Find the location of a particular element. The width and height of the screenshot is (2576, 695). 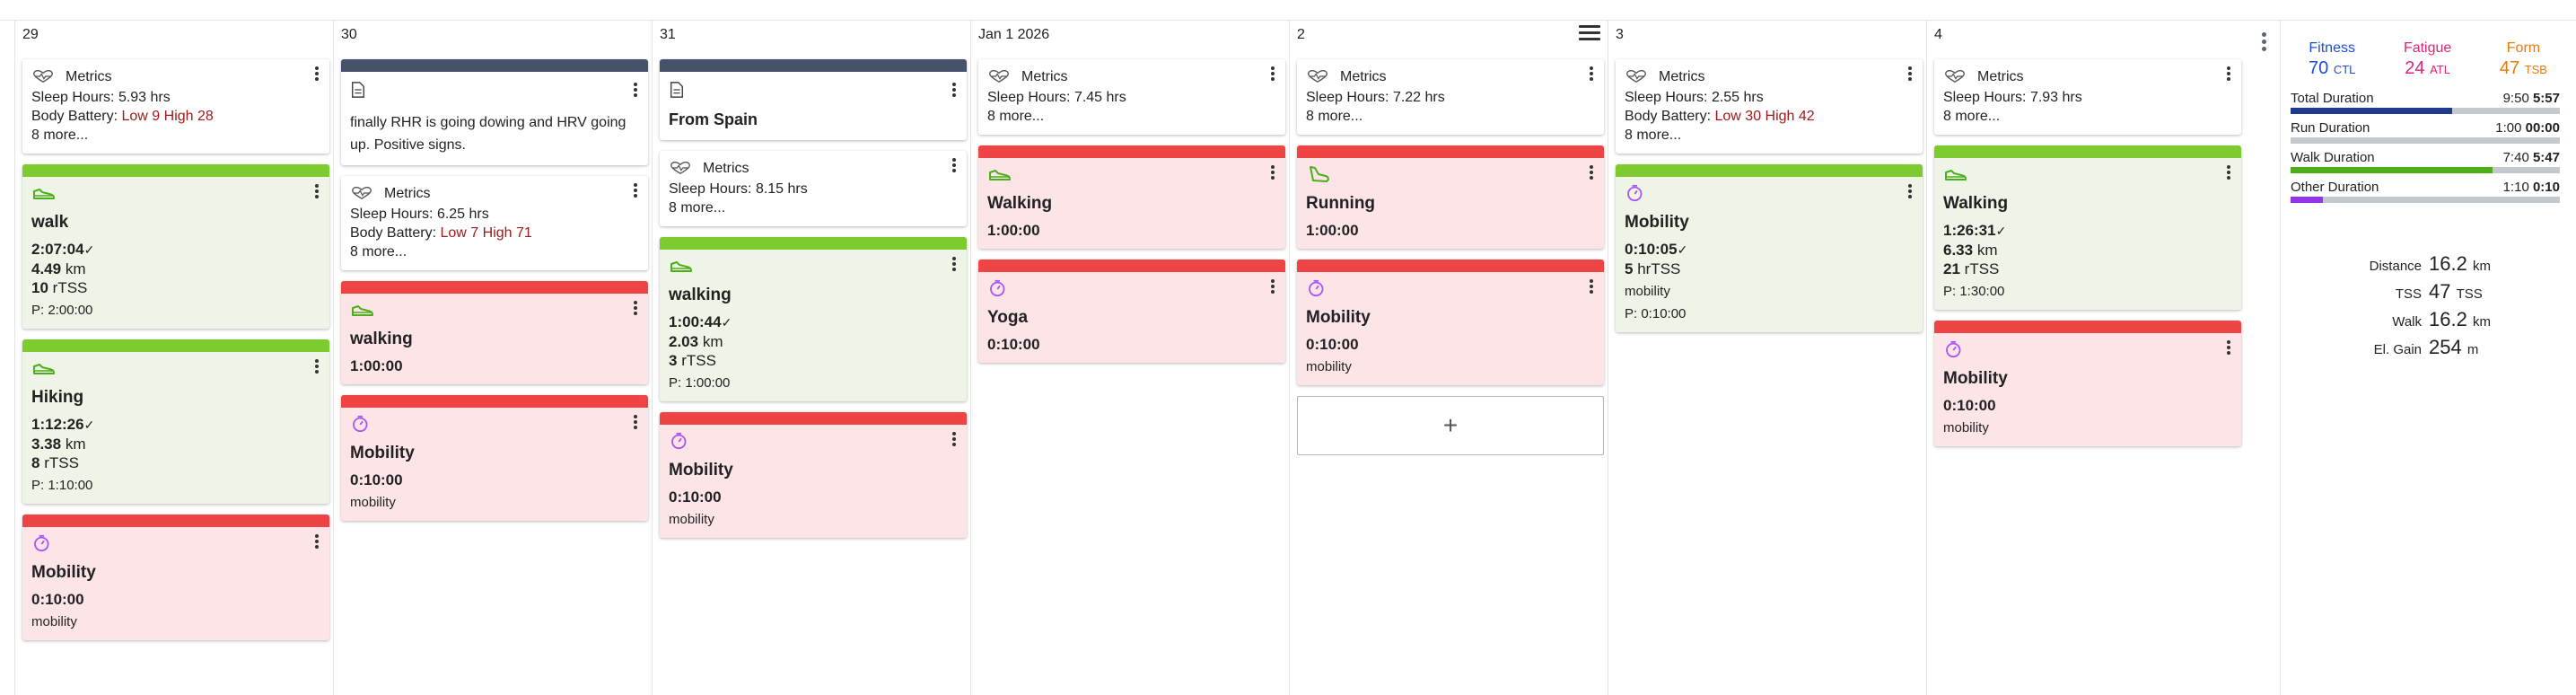

activity-title: walking is located at coordinates (700, 295).